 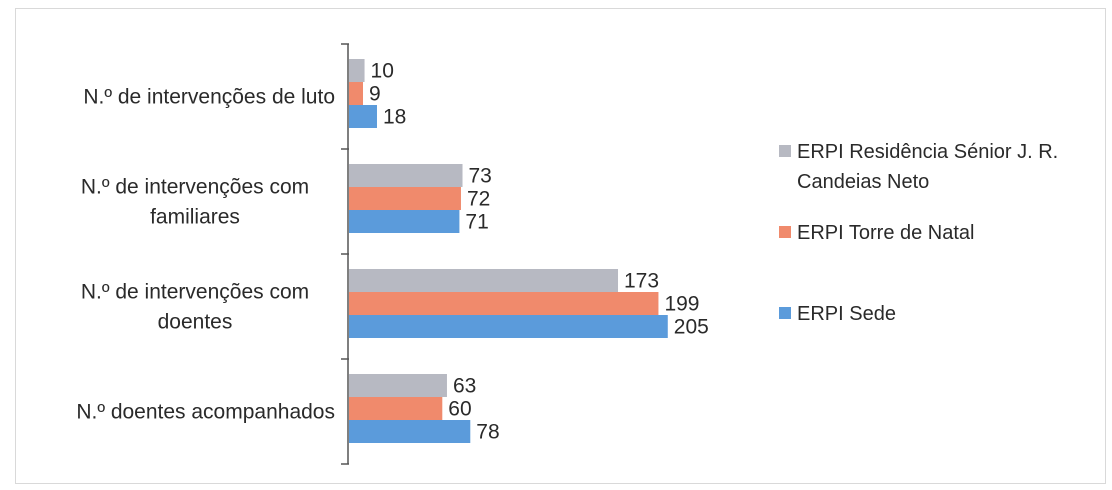 I want to click on value-label: 18, so click(x=394, y=117).